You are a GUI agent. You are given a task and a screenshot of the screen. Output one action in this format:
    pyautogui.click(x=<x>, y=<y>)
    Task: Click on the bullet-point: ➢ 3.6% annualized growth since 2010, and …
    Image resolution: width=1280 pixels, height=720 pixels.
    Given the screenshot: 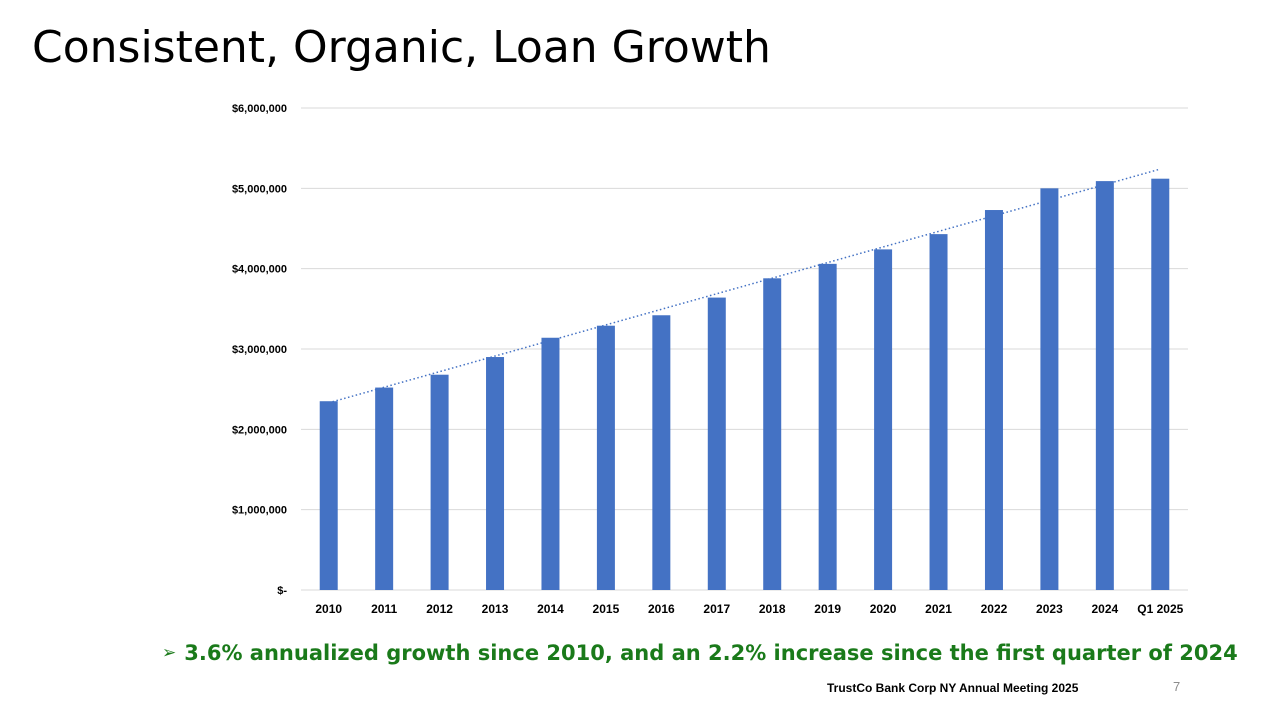 What is the action you would take?
    pyautogui.click(x=700, y=653)
    